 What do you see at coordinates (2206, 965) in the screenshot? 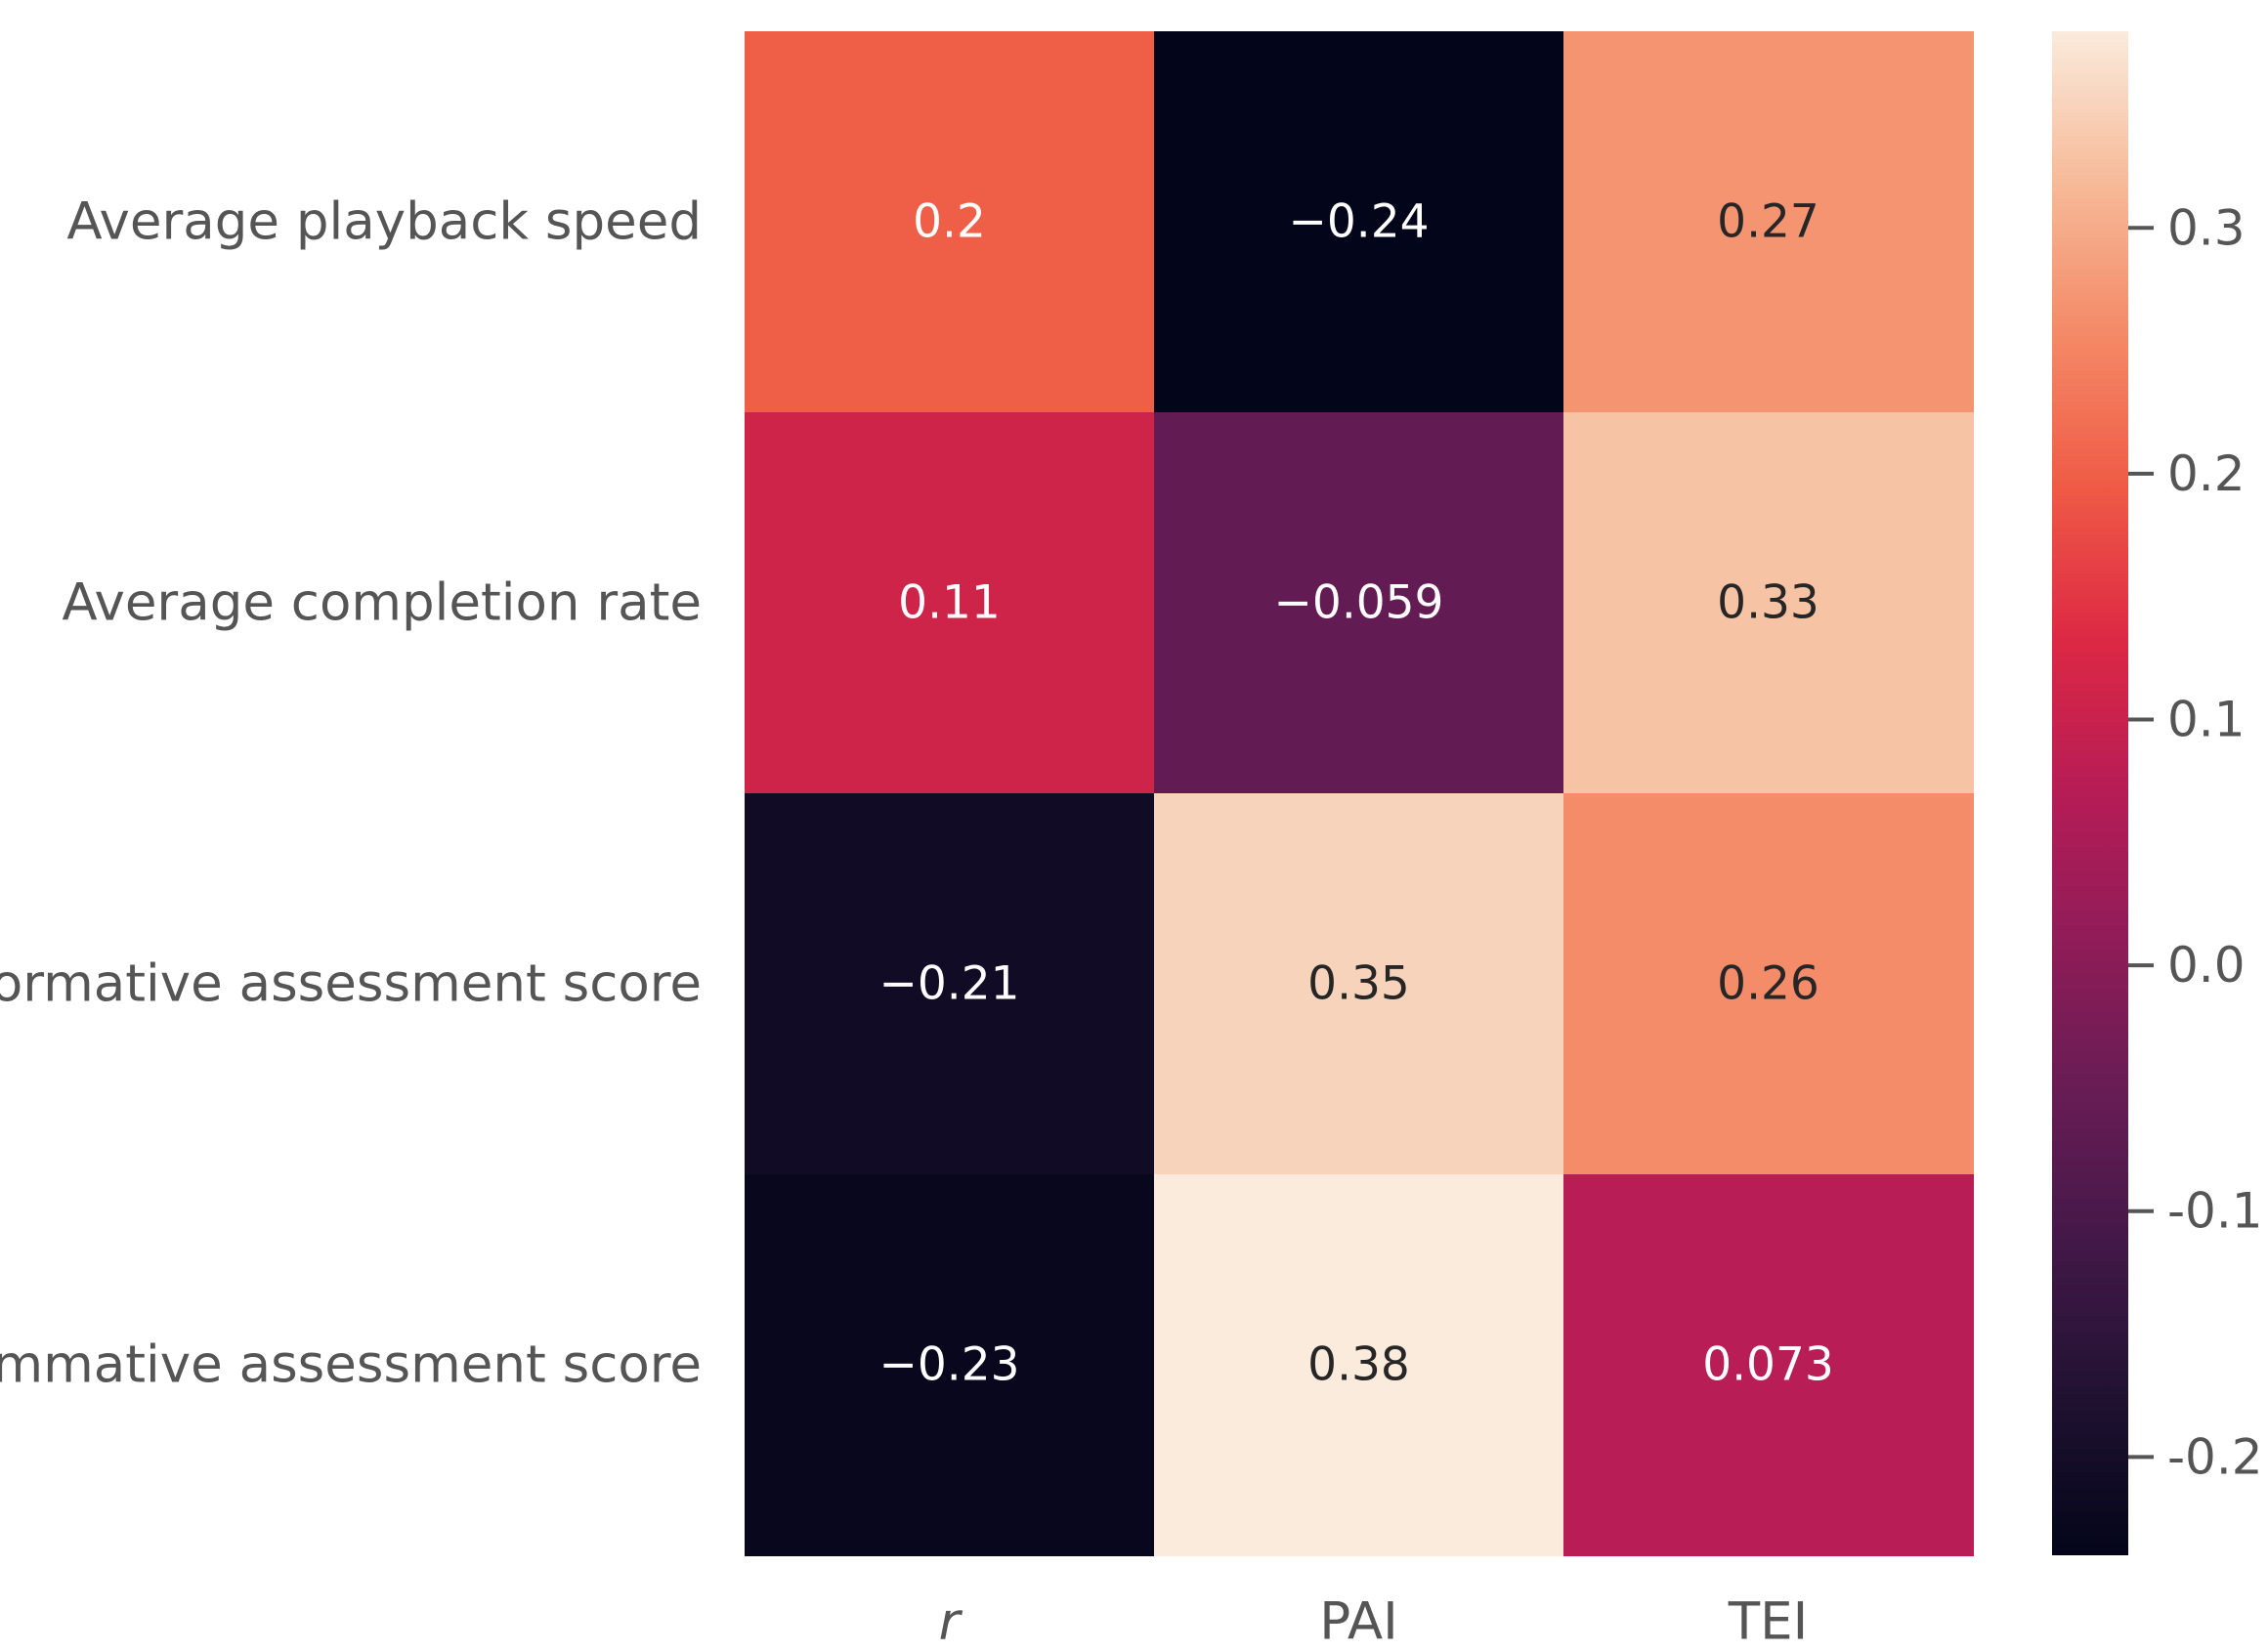
I see `colorbar-tick-label: 0.0` at bounding box center [2206, 965].